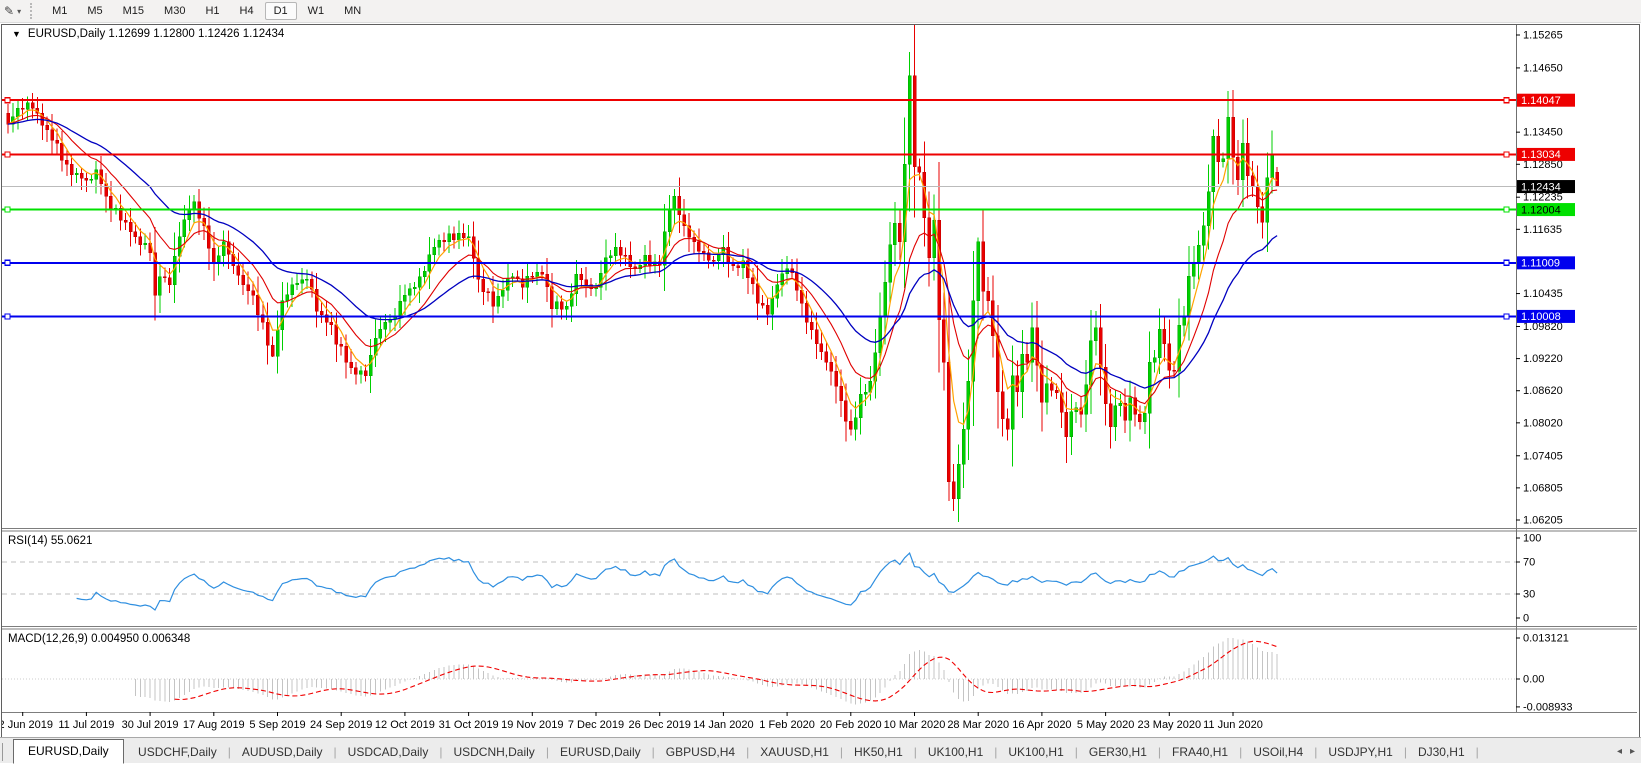 The height and width of the screenshot is (764, 1641). What do you see at coordinates (759, 581) in the screenshot?
I see `rsi-panel` at bounding box center [759, 581].